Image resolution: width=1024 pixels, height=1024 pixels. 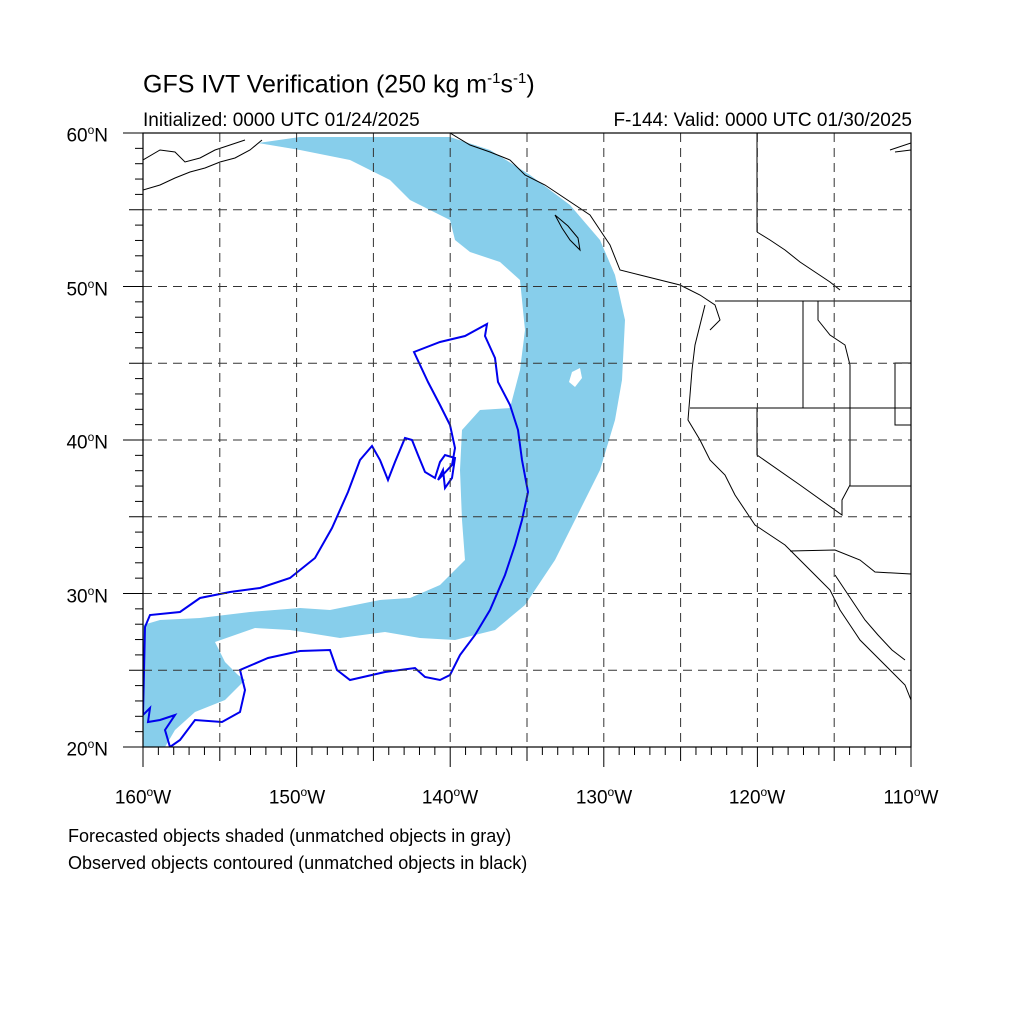 What do you see at coordinates (450, 797) in the screenshot?
I see `lon-label-140: 140oW` at bounding box center [450, 797].